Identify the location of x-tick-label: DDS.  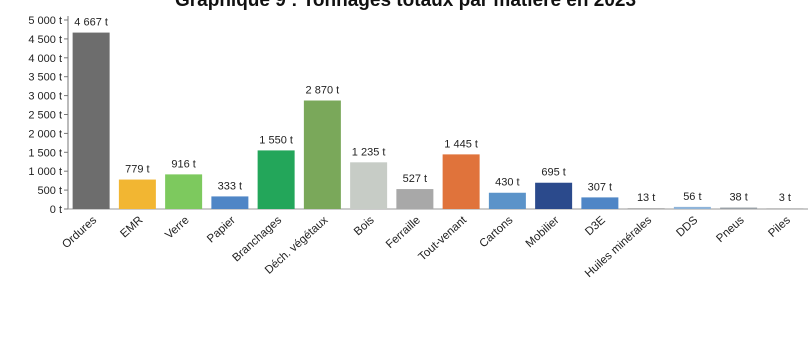
(687, 226).